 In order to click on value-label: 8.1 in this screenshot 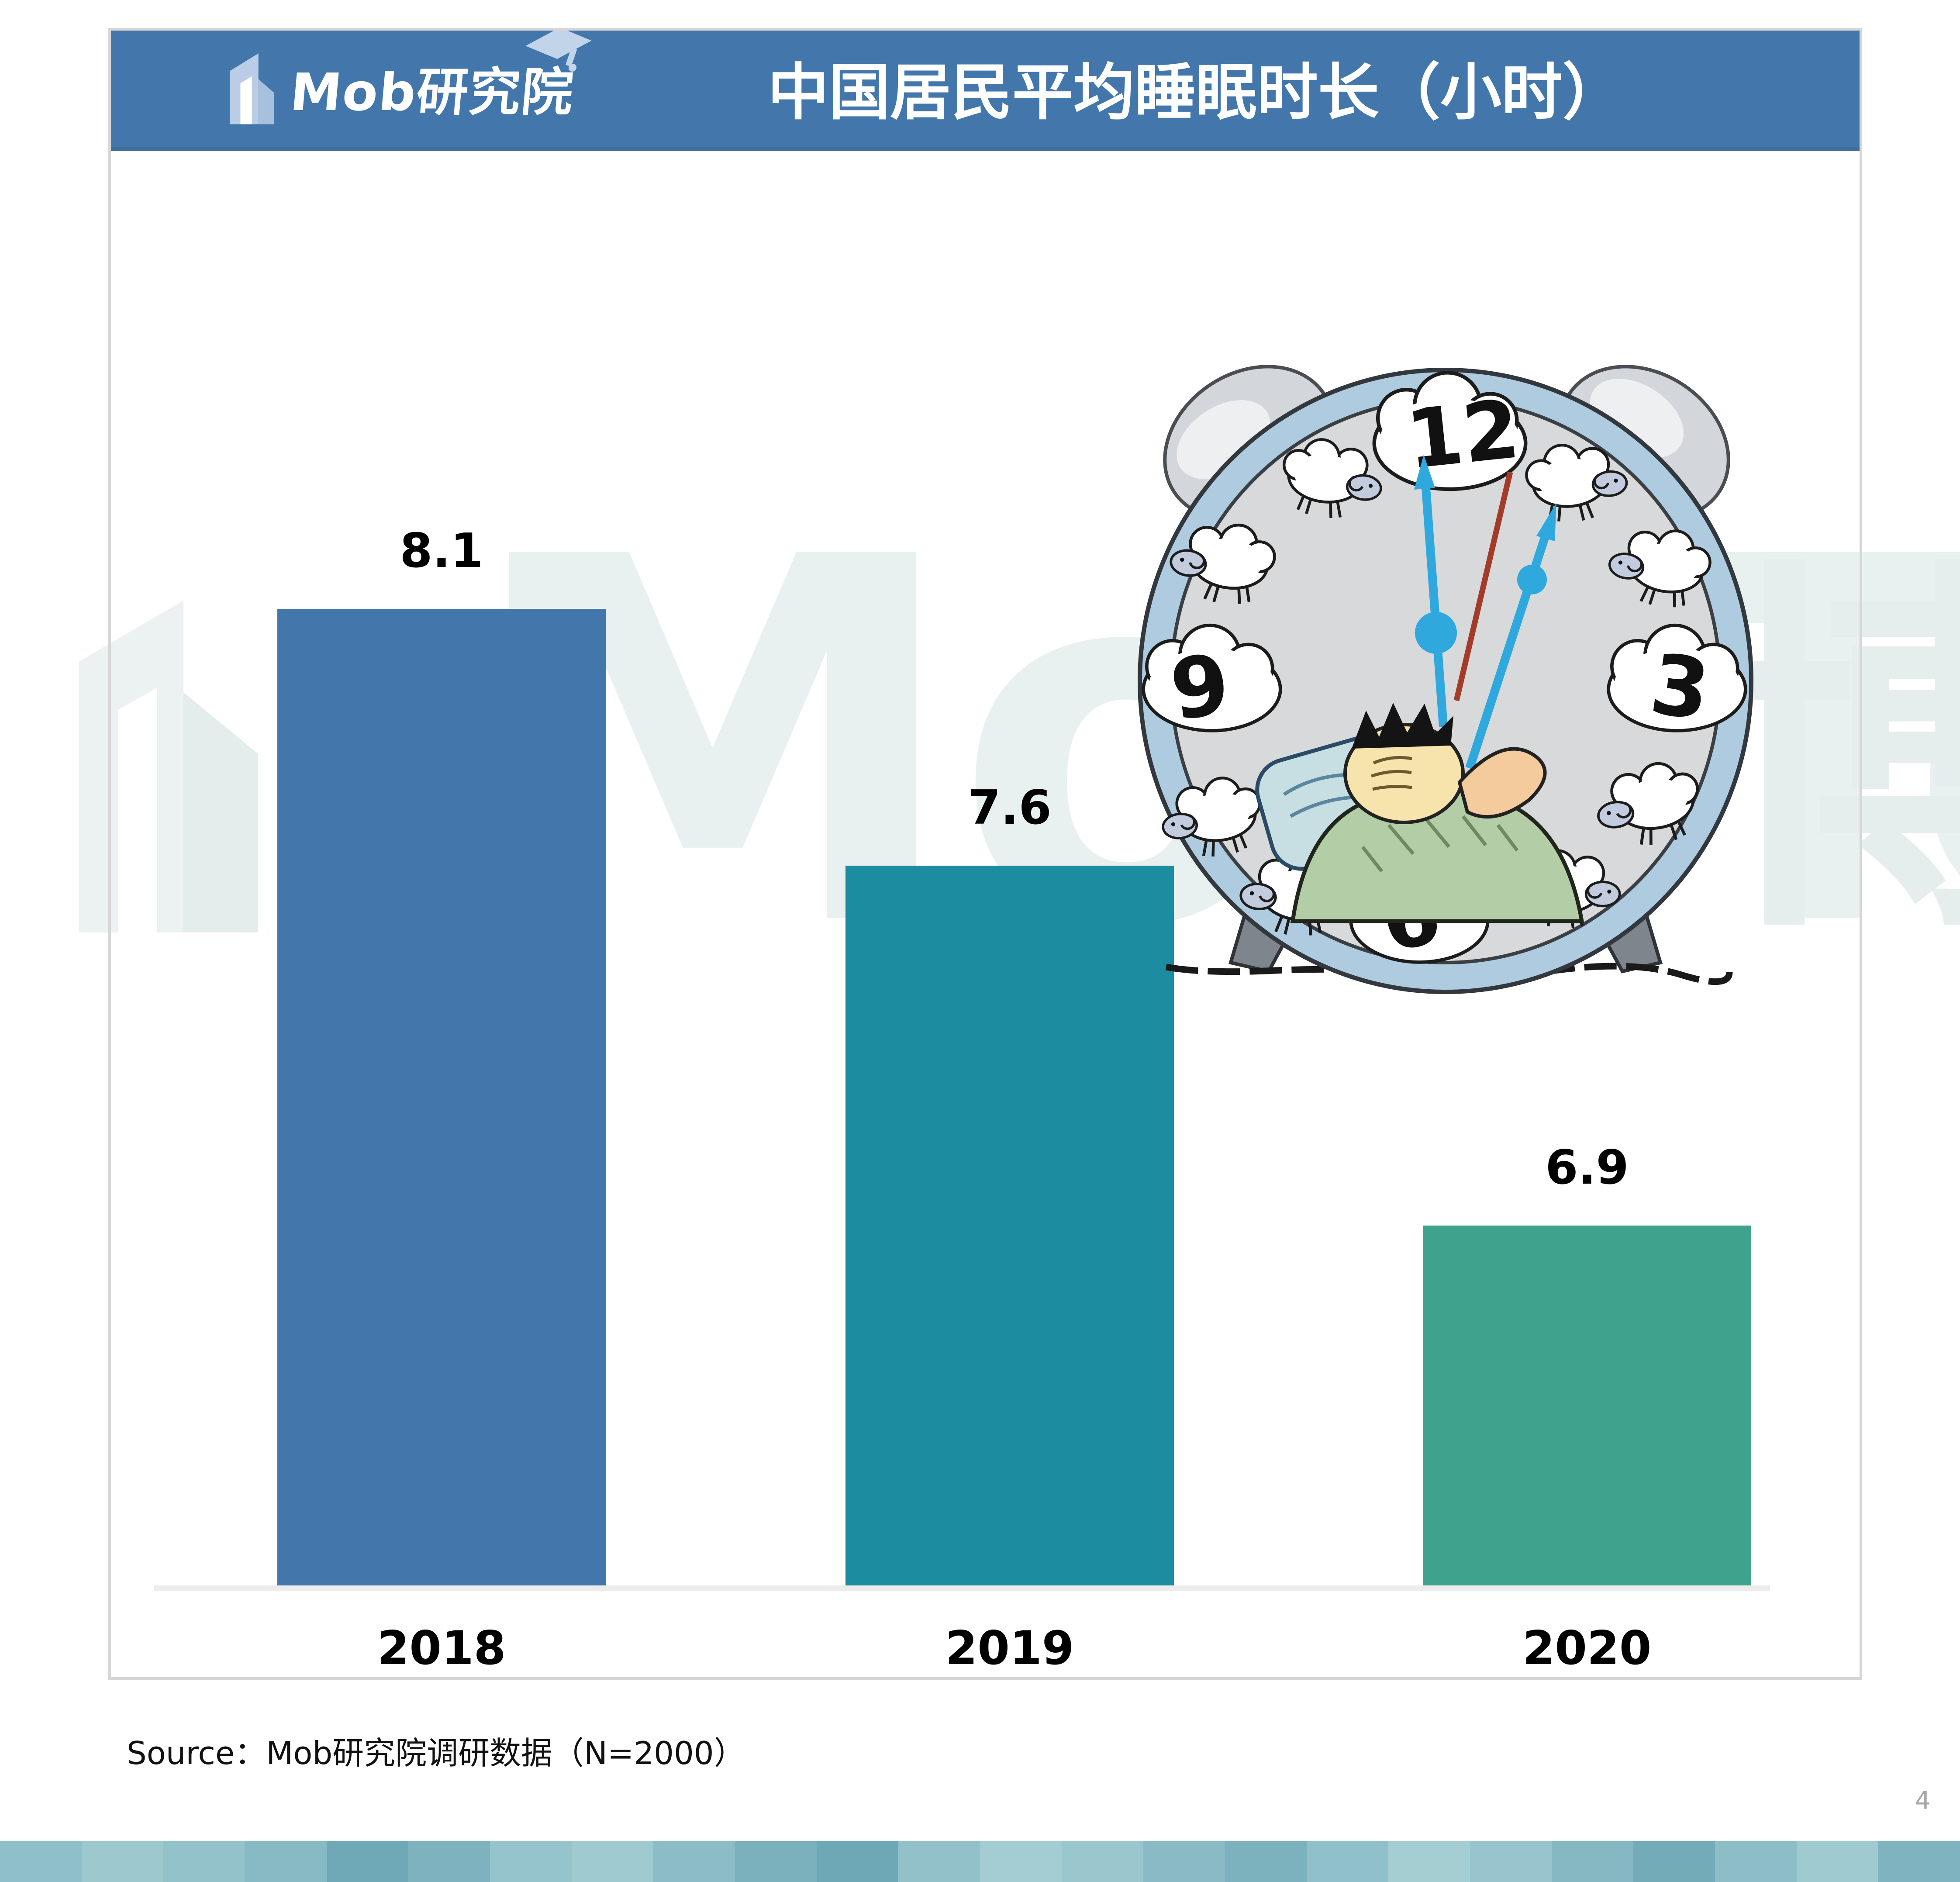, I will do `click(441, 551)`.